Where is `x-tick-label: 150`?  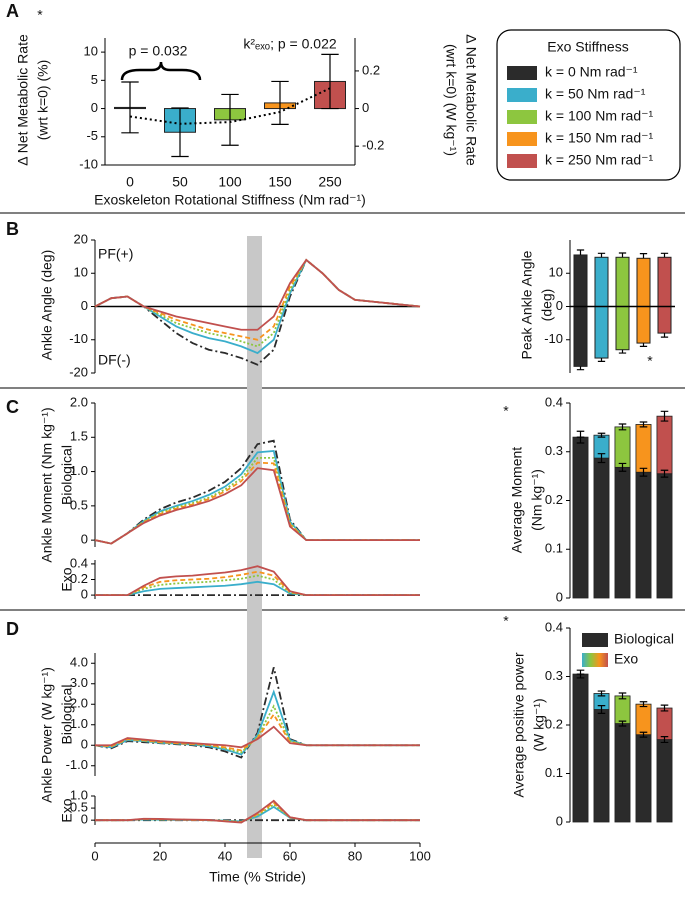 x-tick-label: 150 is located at coordinates (280, 182).